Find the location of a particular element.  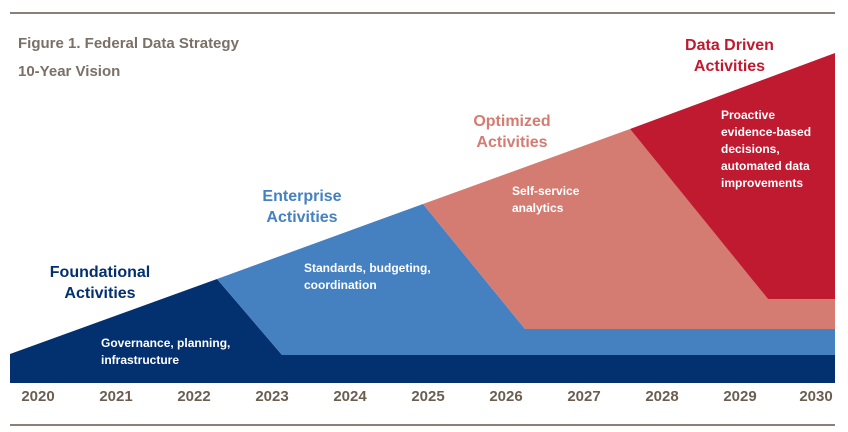

figure-title: Figure 1. Federal Data Strategy is located at coordinates (128, 43).